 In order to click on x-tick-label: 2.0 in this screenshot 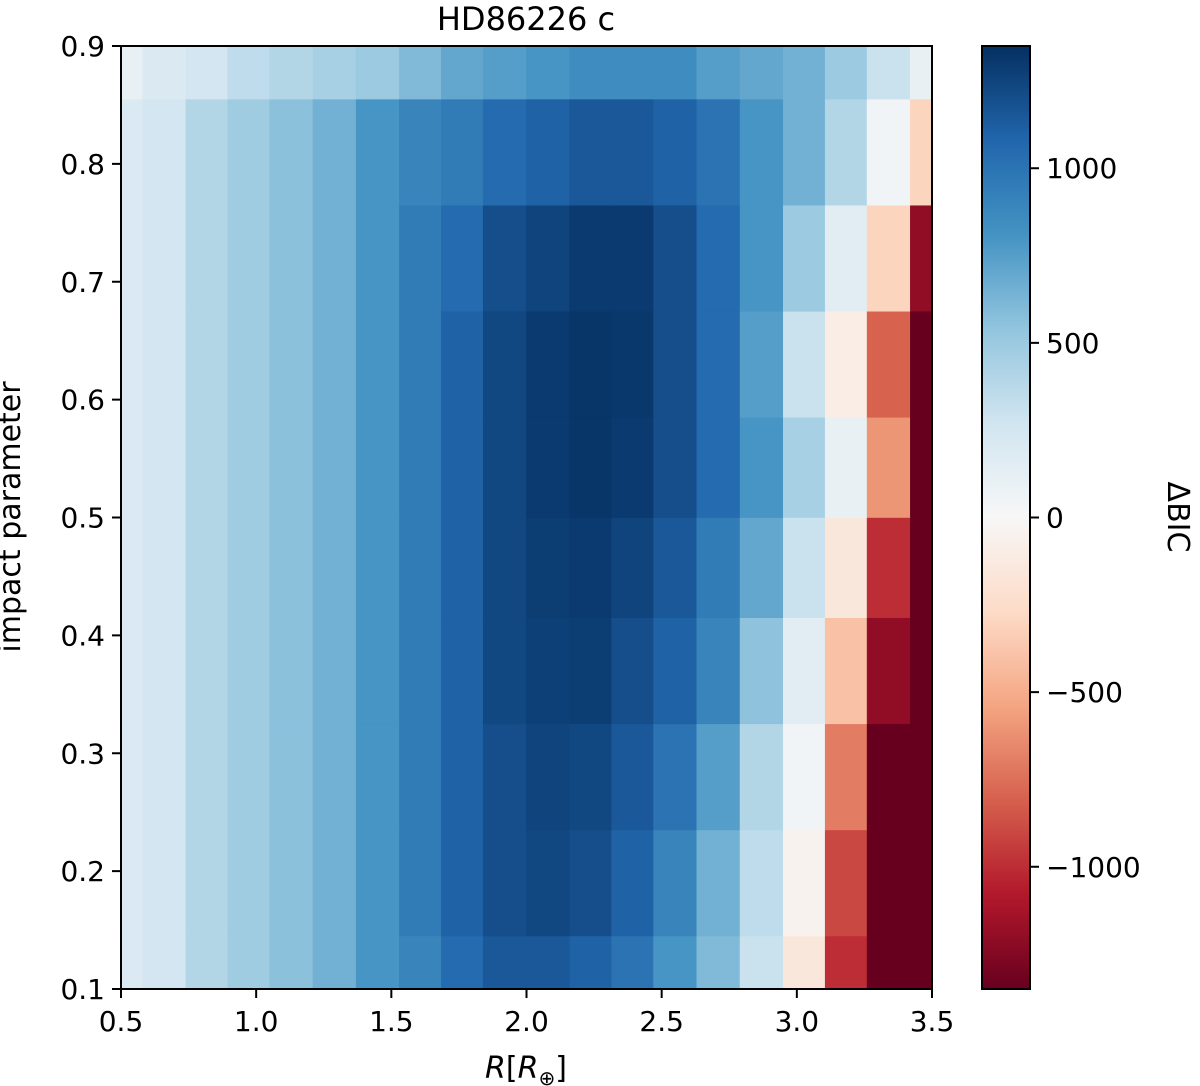, I will do `click(526, 1021)`.